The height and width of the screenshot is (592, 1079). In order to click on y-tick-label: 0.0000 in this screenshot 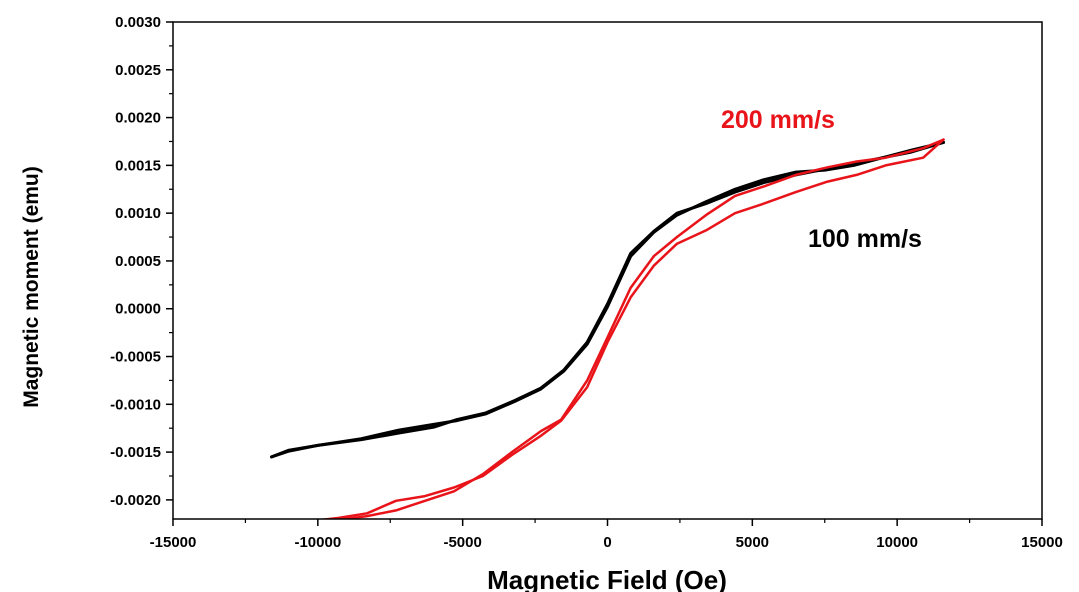, I will do `click(138, 309)`.